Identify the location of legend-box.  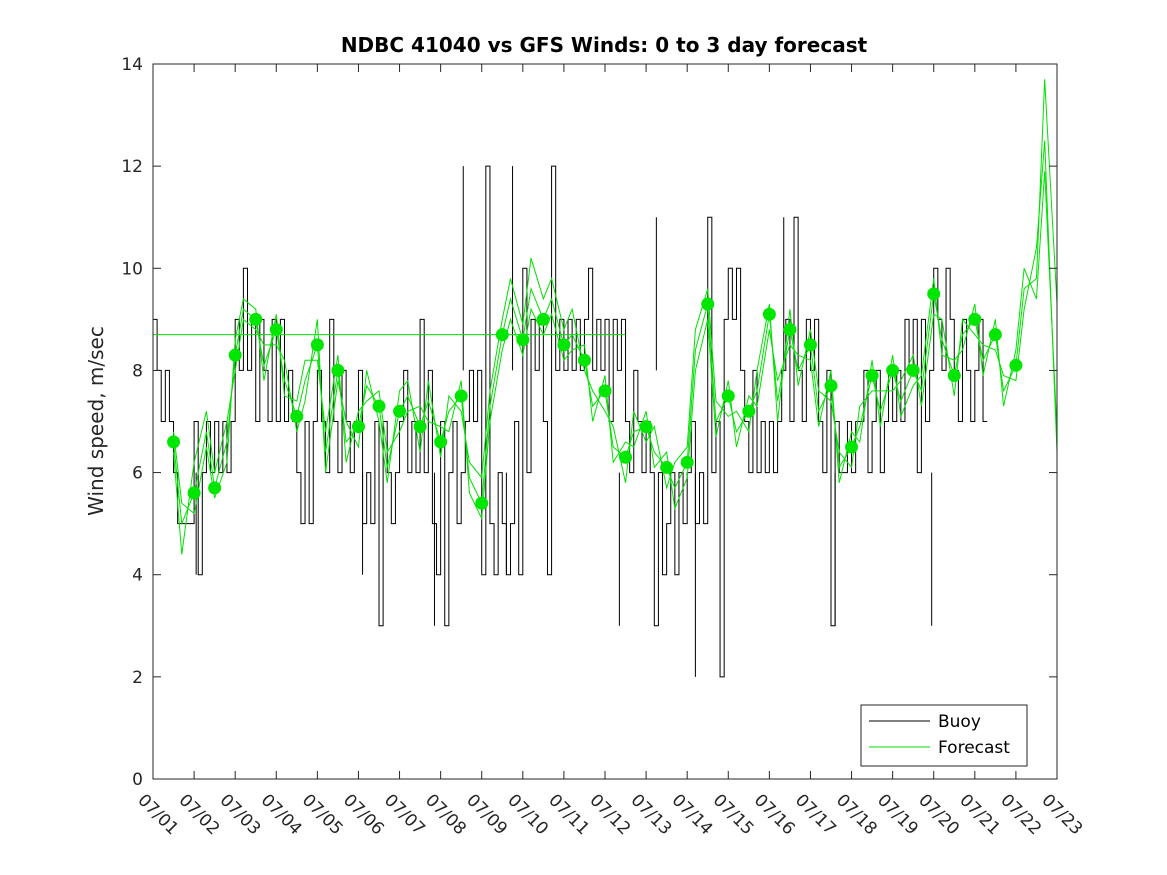
(944, 735).